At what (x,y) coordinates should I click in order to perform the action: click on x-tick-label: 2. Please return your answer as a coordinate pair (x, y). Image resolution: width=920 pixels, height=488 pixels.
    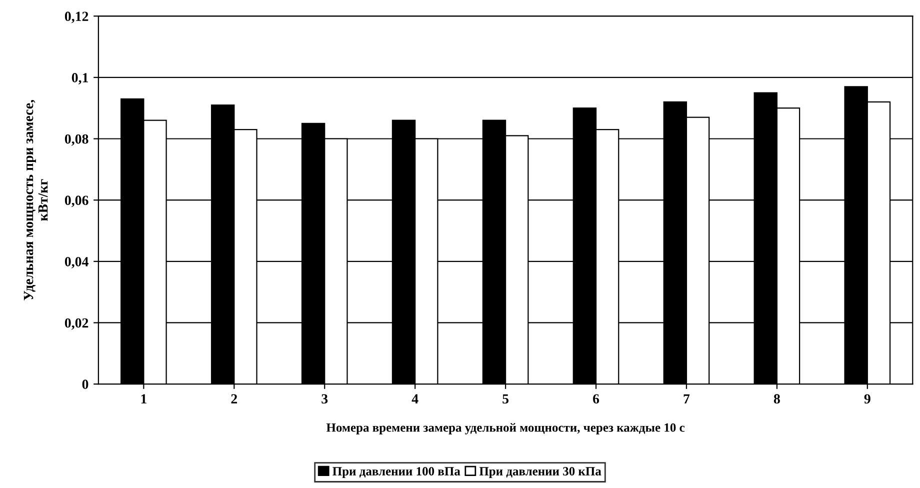
    Looking at the image, I should click on (234, 399).